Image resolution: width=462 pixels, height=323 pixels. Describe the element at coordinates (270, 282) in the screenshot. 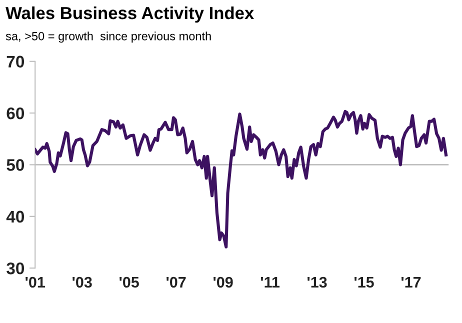

I see `x-tick-label: '11` at that location.